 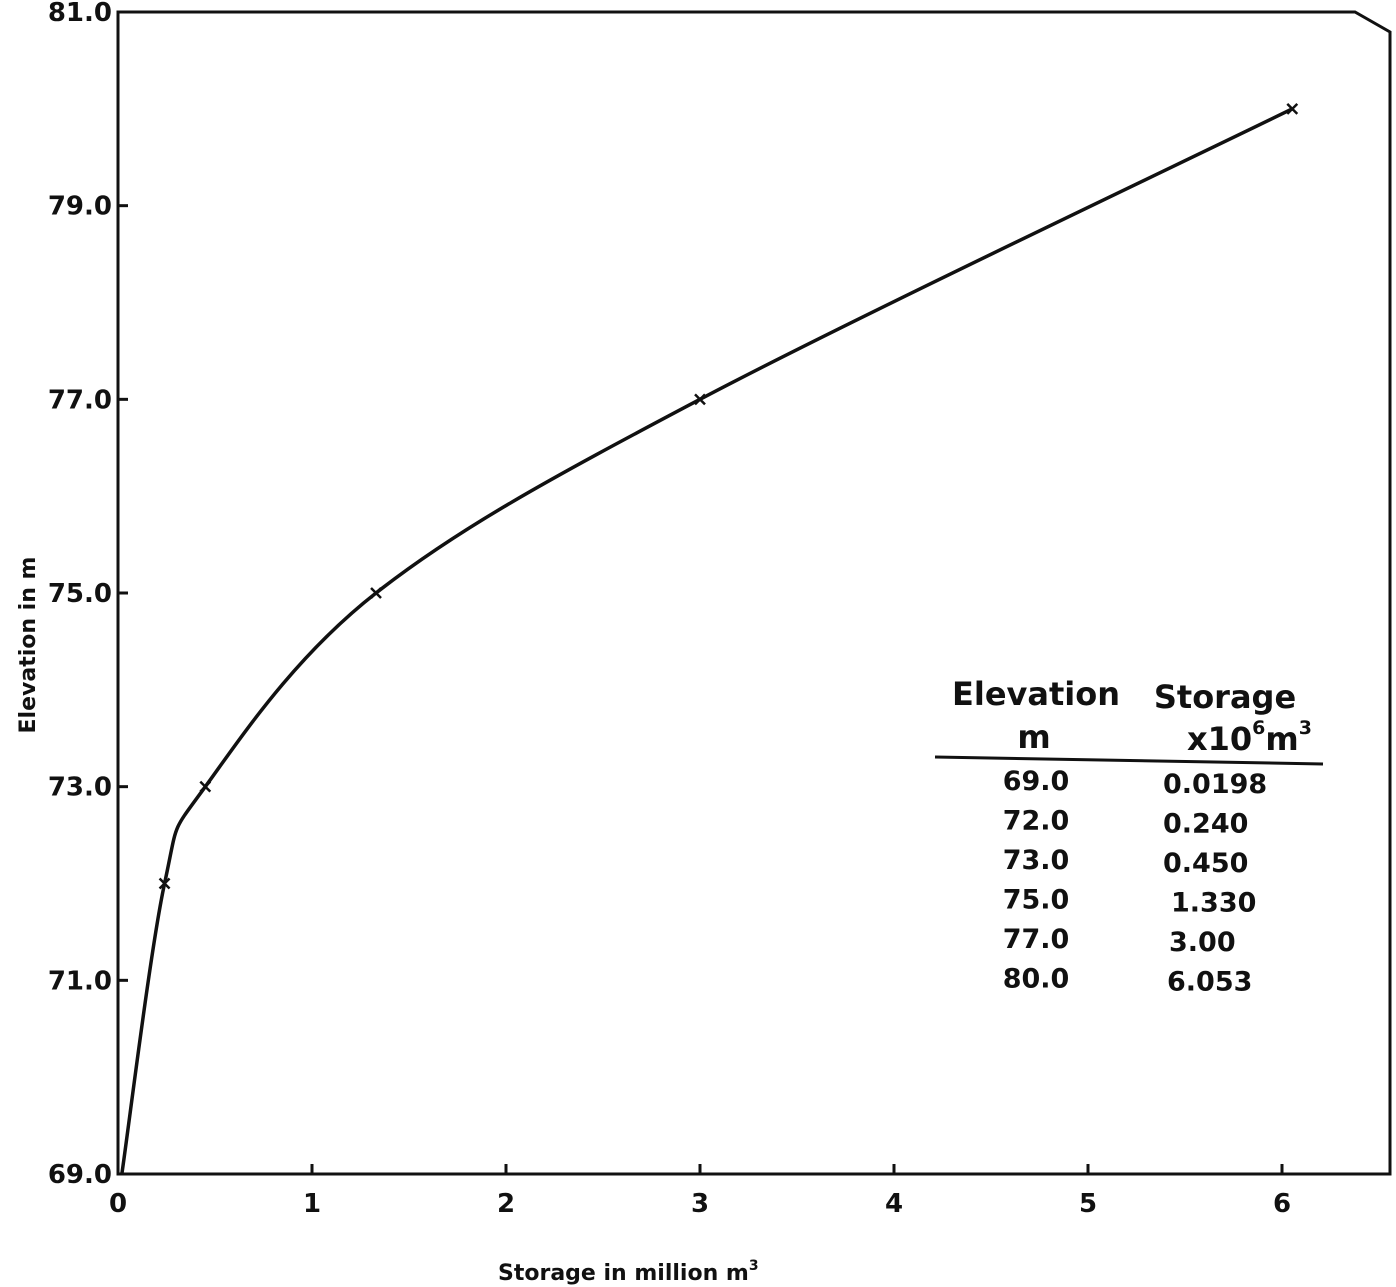 What do you see at coordinates (1213, 903) in the screenshot?
I see `table-cell-storage: 1.330` at bounding box center [1213, 903].